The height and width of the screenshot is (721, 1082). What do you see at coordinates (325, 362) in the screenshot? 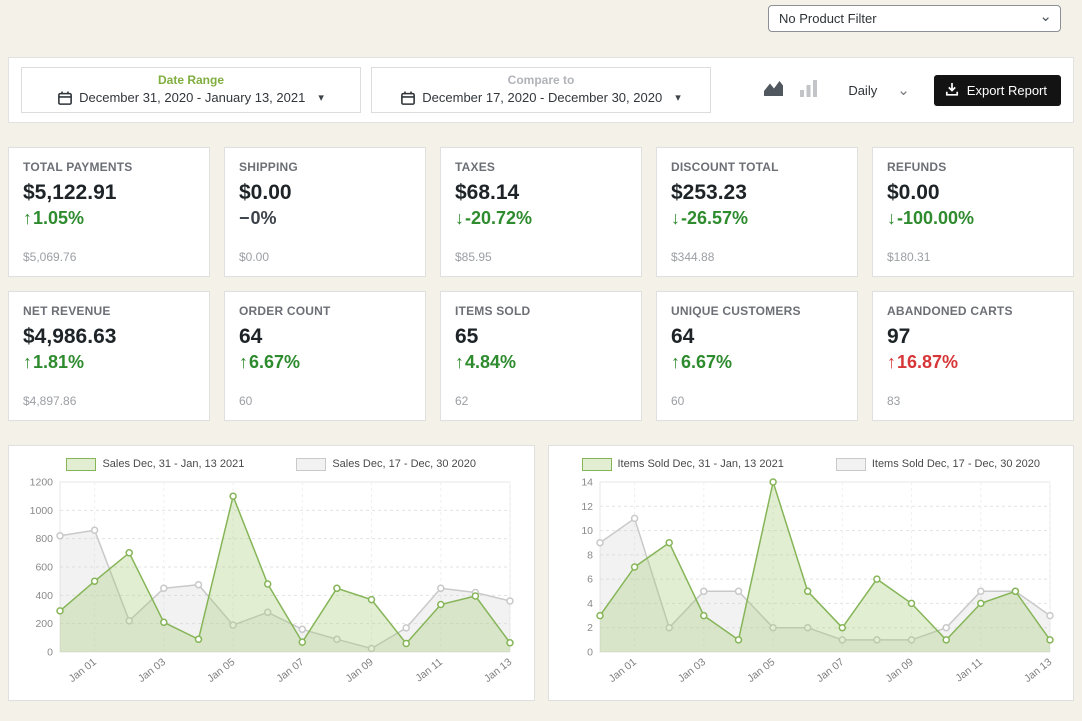
I see `tile-change: ↑ 6.67%` at bounding box center [325, 362].